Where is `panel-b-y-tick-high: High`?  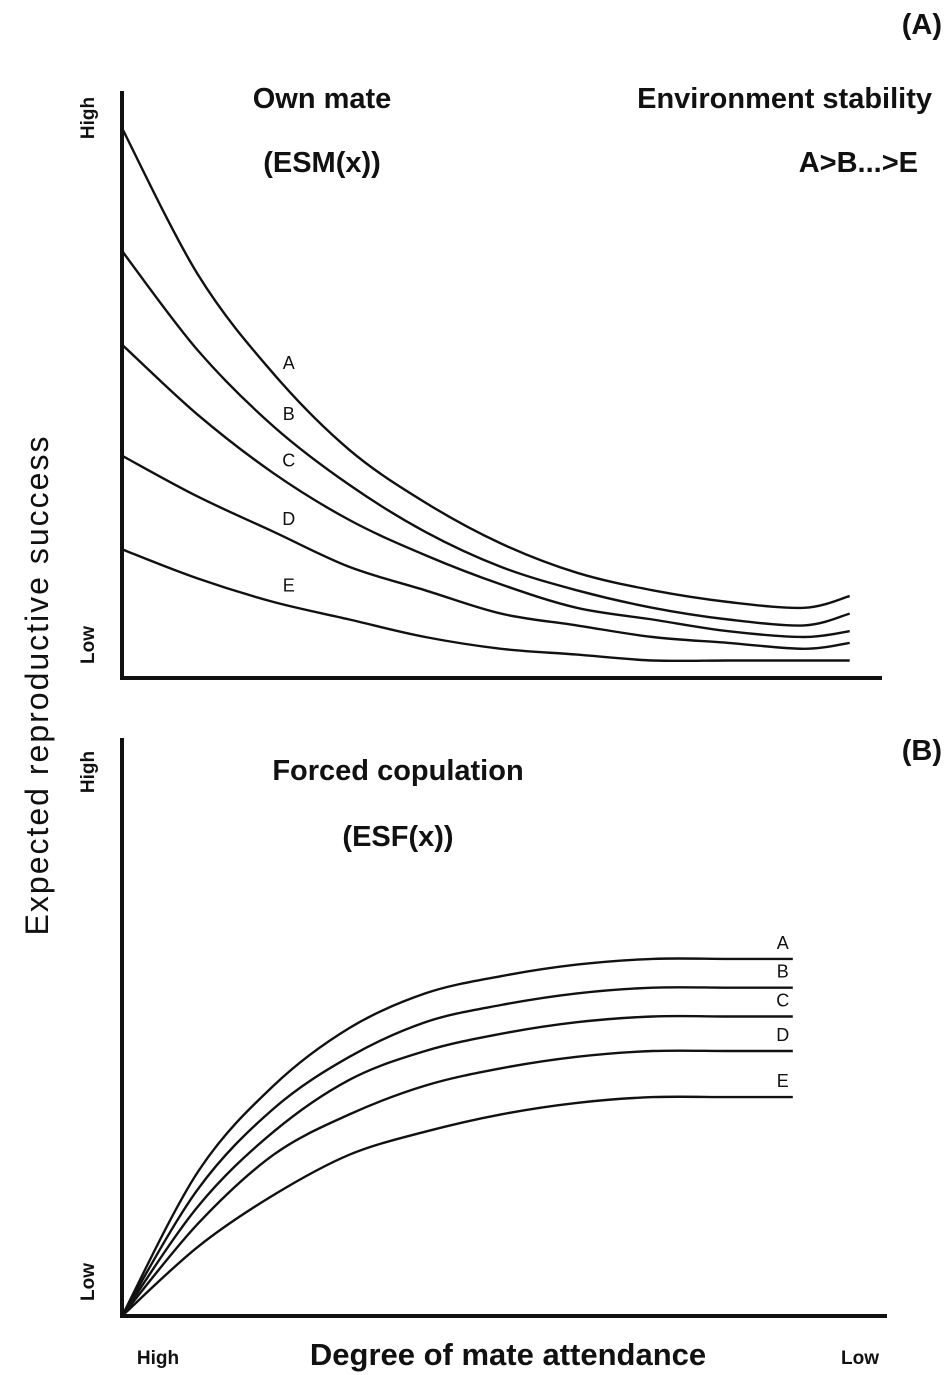 panel-b-y-tick-high: High is located at coordinates (88, 772).